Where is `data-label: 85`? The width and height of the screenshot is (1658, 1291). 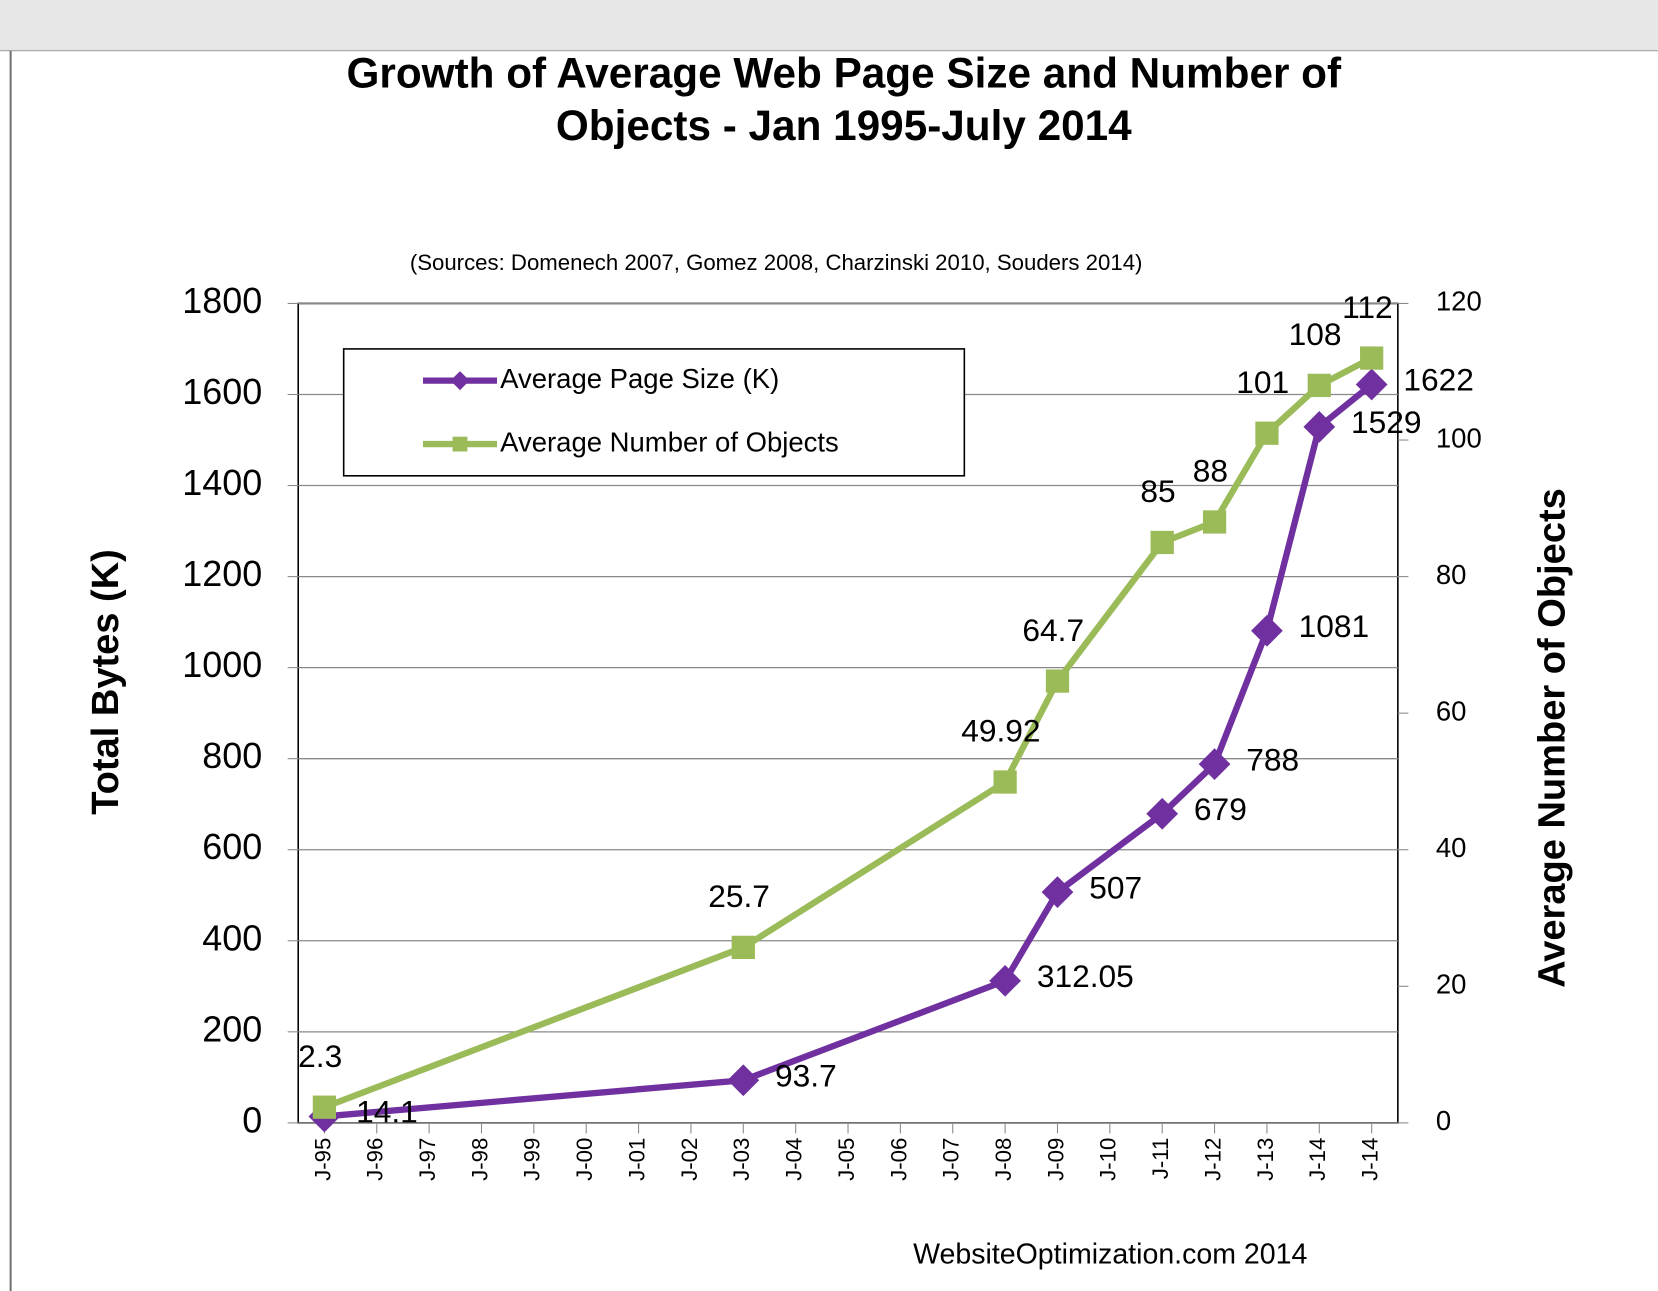 data-label: 85 is located at coordinates (1157, 491).